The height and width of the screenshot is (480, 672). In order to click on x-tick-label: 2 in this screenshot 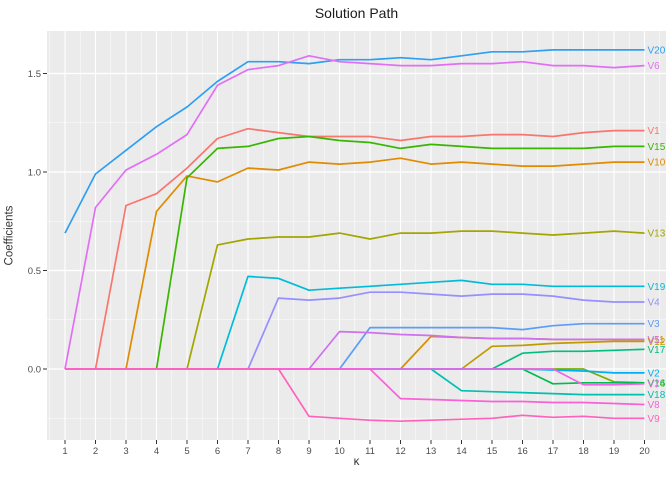, I will do `click(95, 451)`.